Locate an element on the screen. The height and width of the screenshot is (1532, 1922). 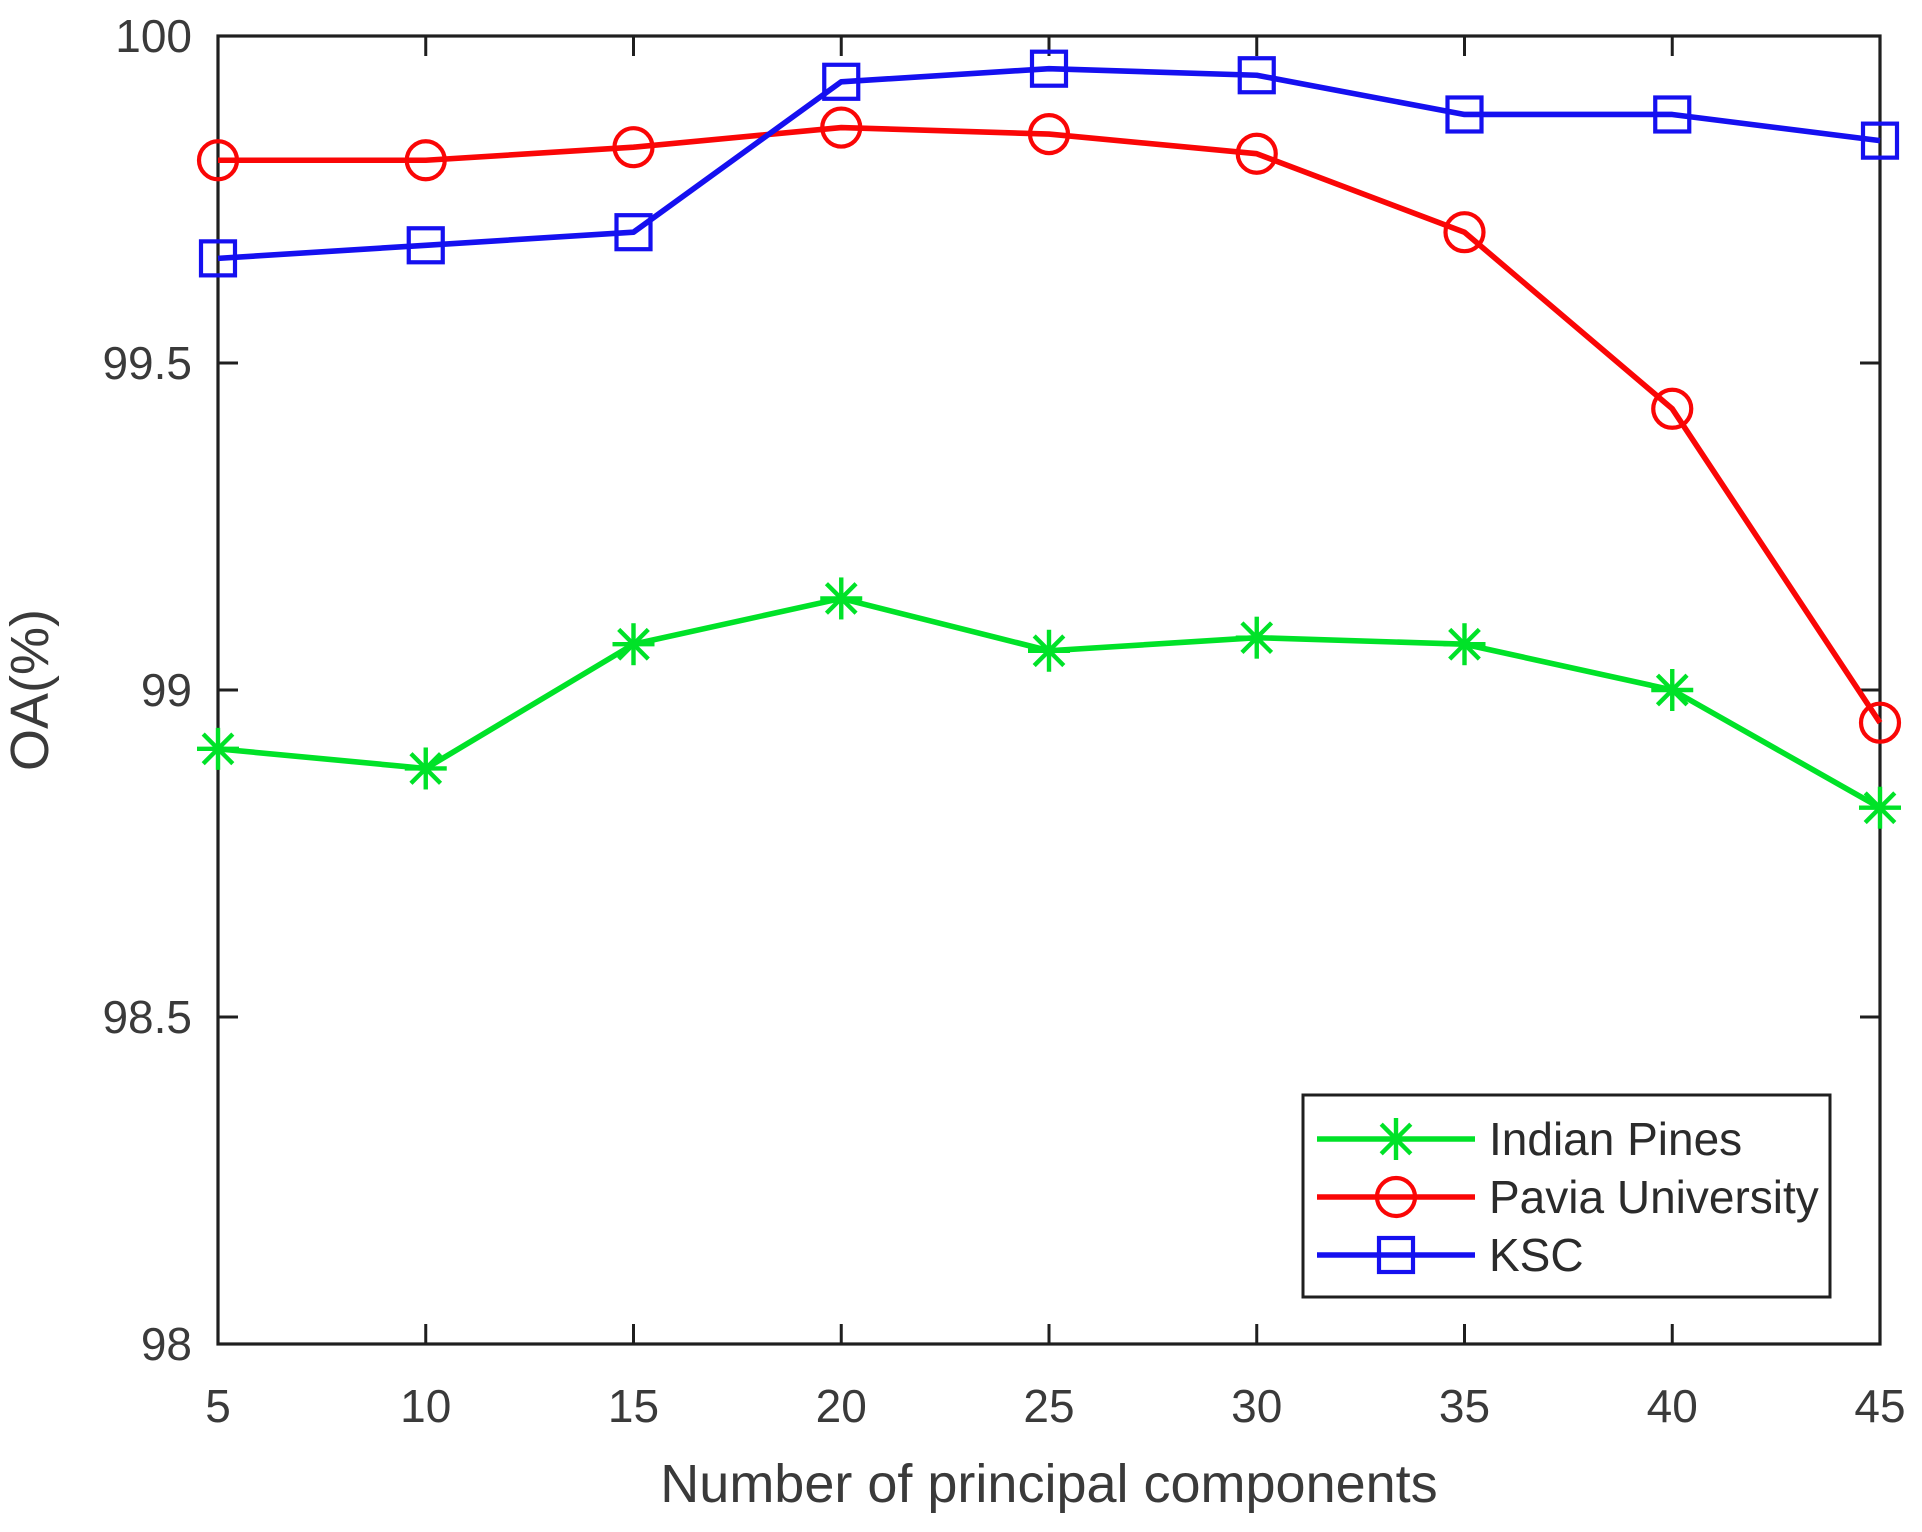
legend: Indian Pines Pavia University KSC is located at coordinates (1566, 1196).